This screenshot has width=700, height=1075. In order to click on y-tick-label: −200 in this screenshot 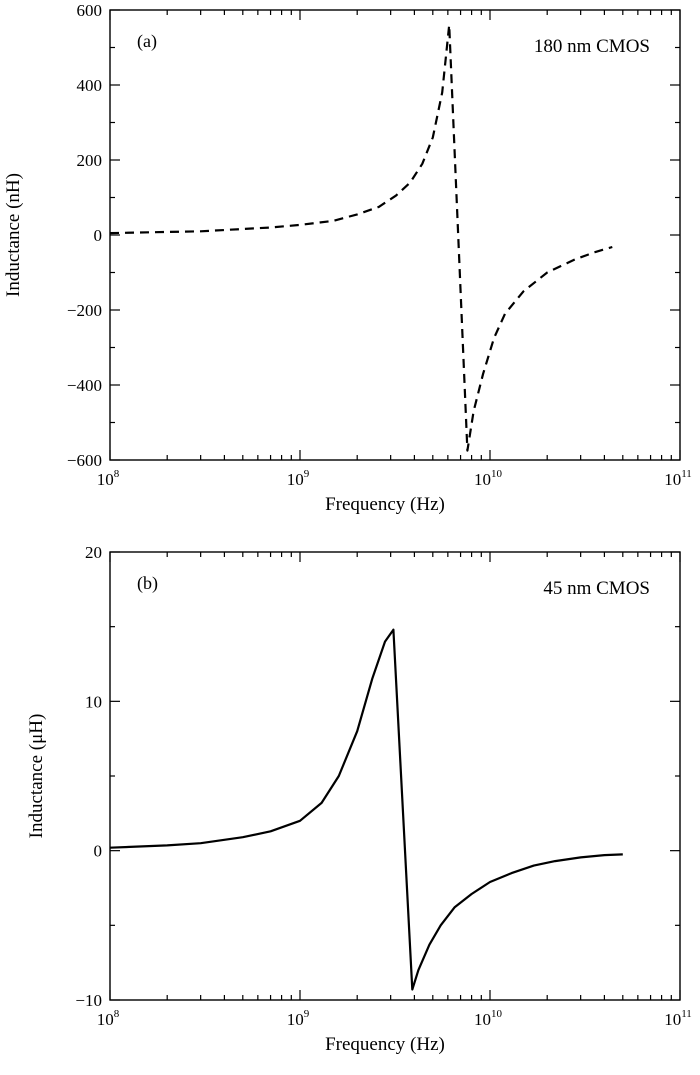, I will do `click(84, 310)`.